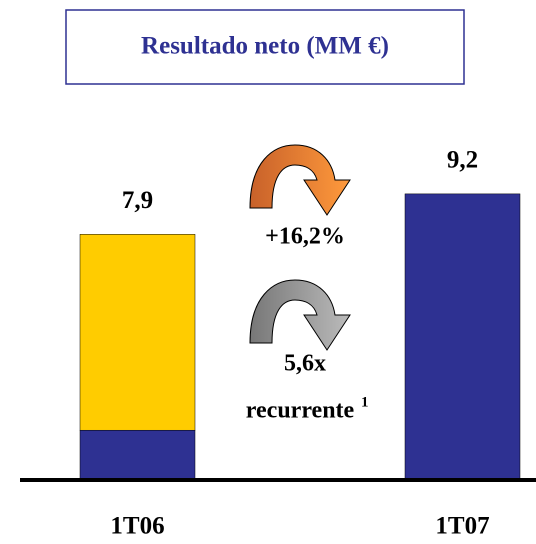 Image resolution: width=536 pixels, height=544 pixels. I want to click on chart-title: Resultado neto (MM €), so click(265, 46).